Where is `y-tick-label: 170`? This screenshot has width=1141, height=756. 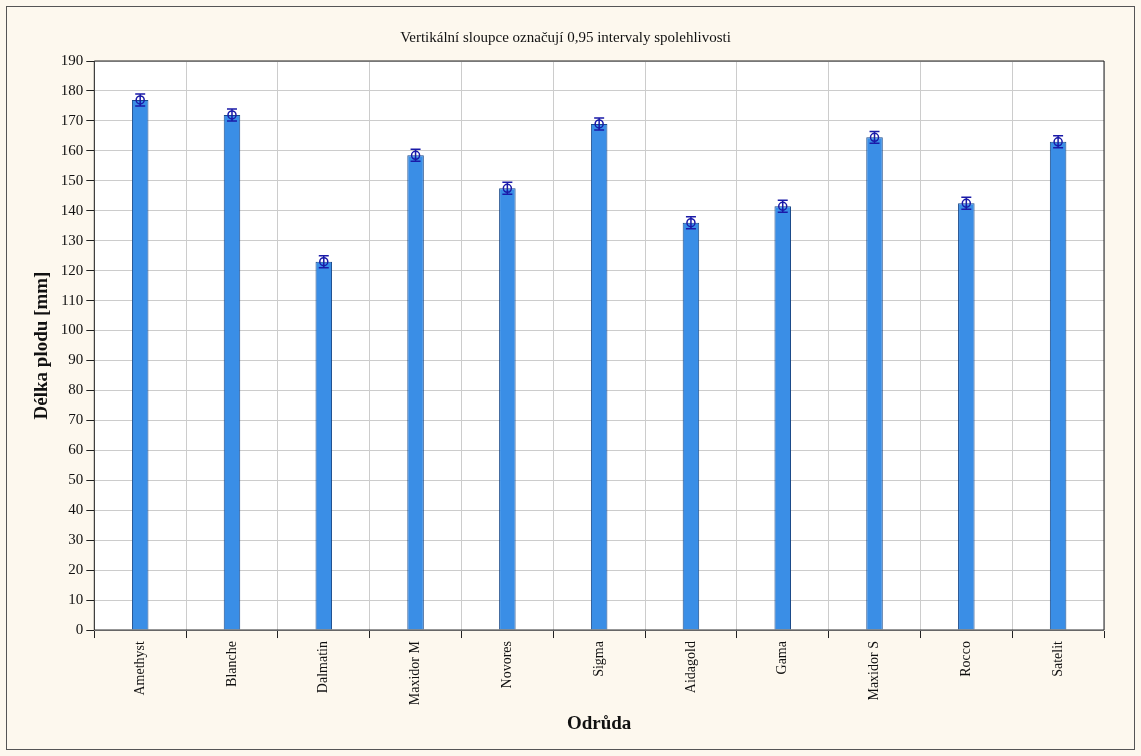 y-tick-label: 170 is located at coordinates (72, 119).